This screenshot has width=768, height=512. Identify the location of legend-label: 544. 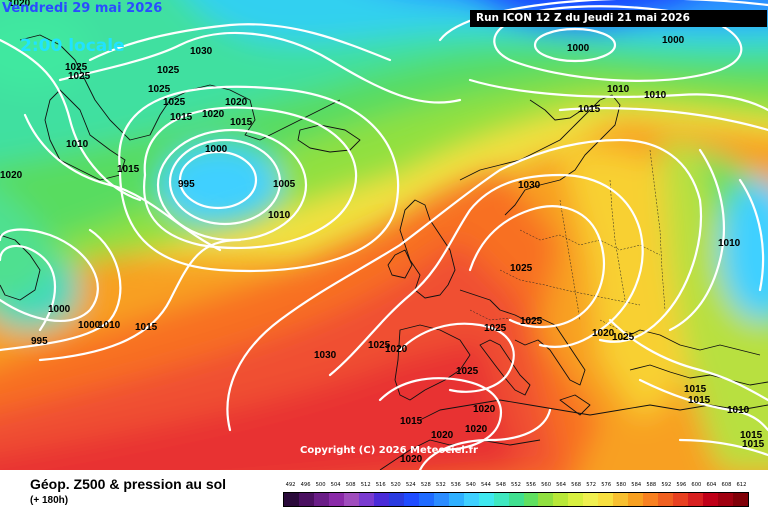
(485, 485).